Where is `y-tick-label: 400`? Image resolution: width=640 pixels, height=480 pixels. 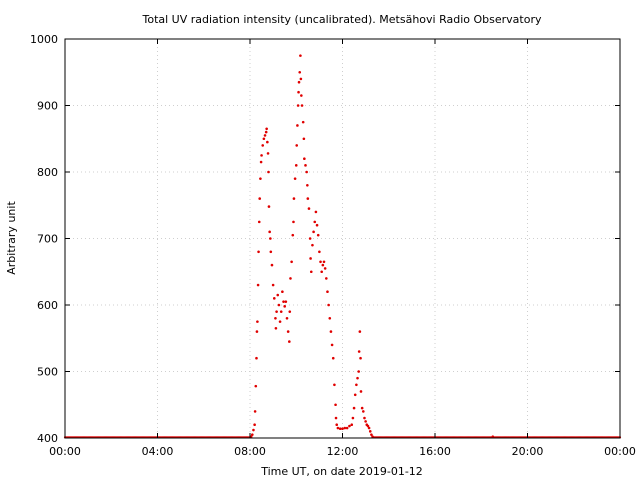
y-tick-label: 400 is located at coordinates (47, 438).